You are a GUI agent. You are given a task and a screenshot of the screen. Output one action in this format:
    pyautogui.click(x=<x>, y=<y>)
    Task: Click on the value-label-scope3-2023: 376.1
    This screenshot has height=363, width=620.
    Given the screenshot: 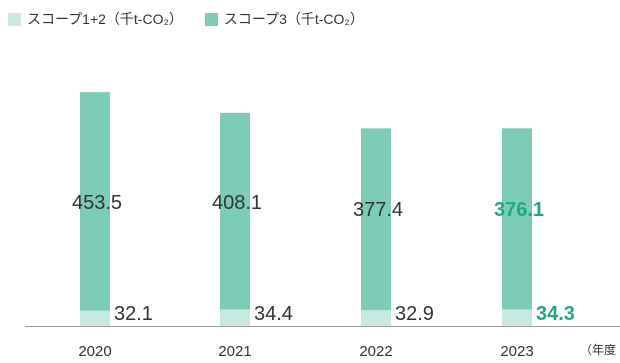 What is the action you would take?
    pyautogui.click(x=519, y=210)
    